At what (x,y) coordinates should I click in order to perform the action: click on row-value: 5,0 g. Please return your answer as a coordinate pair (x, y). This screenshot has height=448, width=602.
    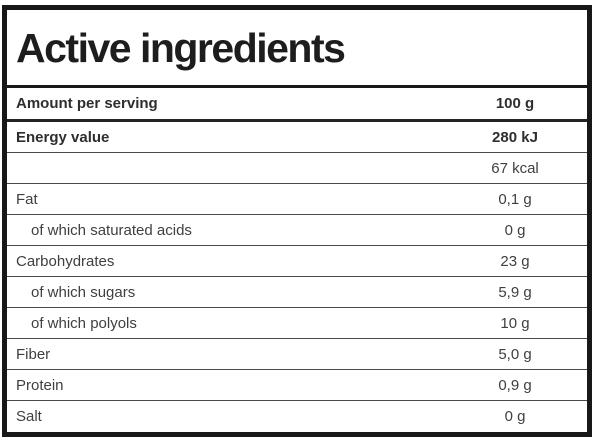
    Looking at the image, I should click on (515, 354).